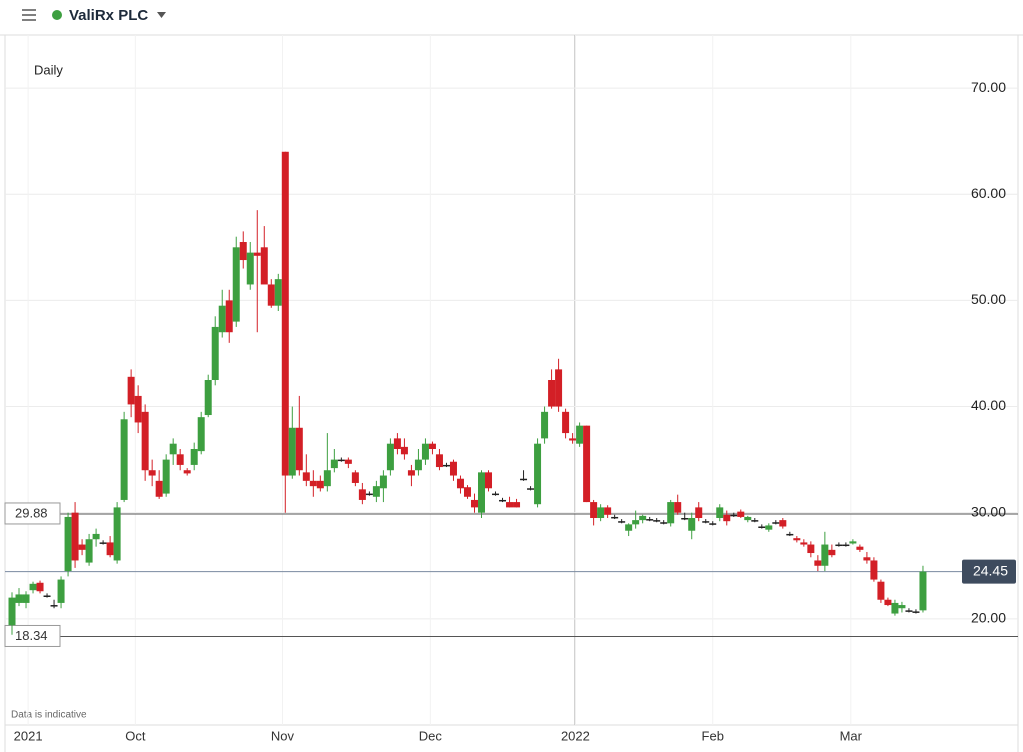 The image size is (1023, 752). What do you see at coordinates (575, 735) in the screenshot?
I see `x-tick-label: 2022` at bounding box center [575, 735].